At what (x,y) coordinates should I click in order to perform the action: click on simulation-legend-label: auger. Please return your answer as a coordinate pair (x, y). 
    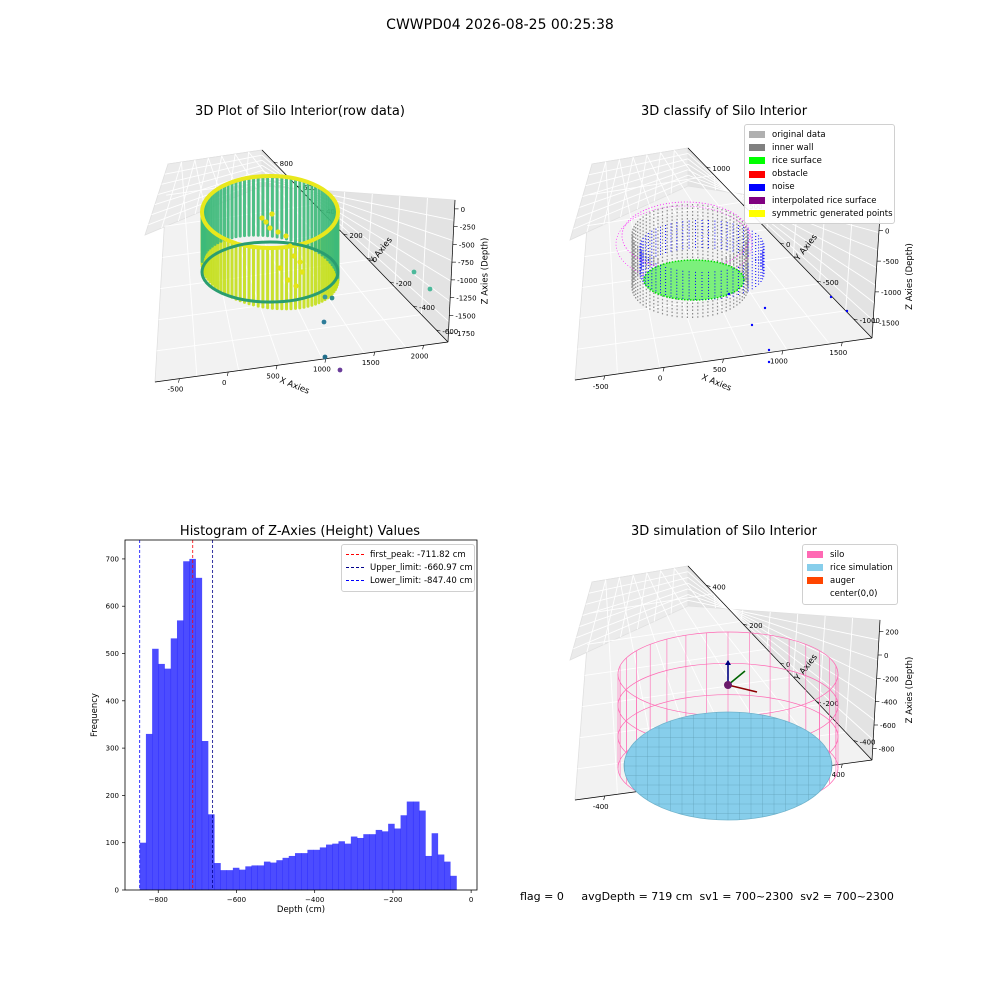
    Looking at the image, I should click on (842, 580).